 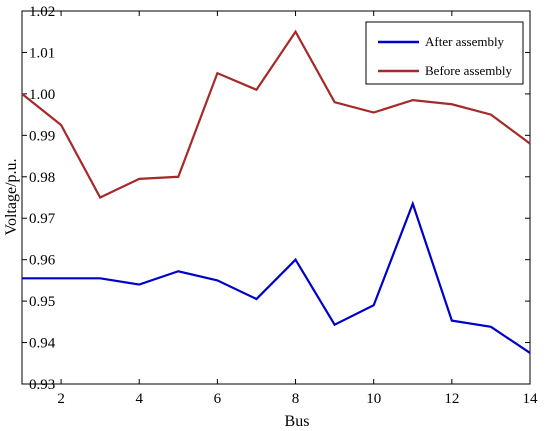 What do you see at coordinates (42, 95) in the screenshot?
I see `y-tick-label: 1.00` at bounding box center [42, 95].